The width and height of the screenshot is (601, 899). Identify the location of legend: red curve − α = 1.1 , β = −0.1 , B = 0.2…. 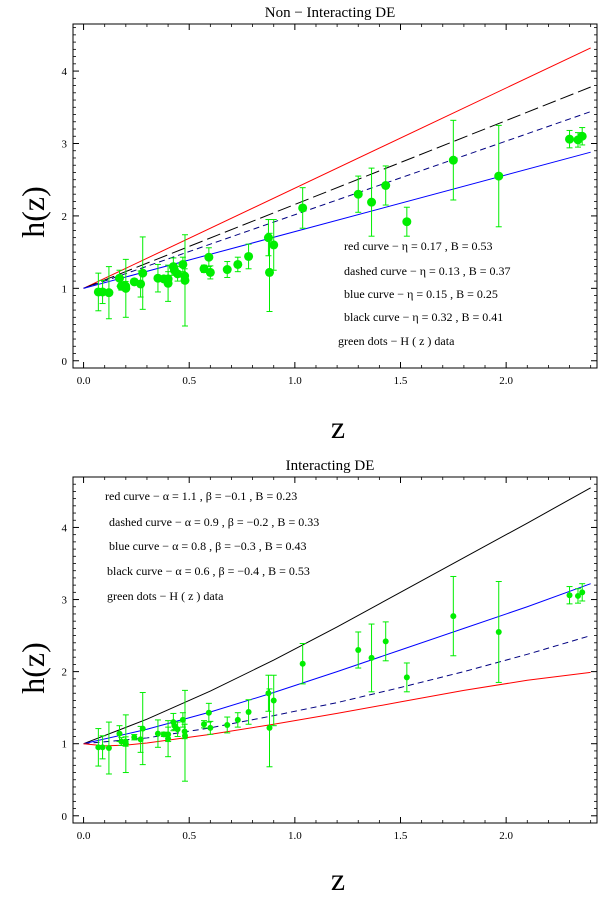
(212, 546).